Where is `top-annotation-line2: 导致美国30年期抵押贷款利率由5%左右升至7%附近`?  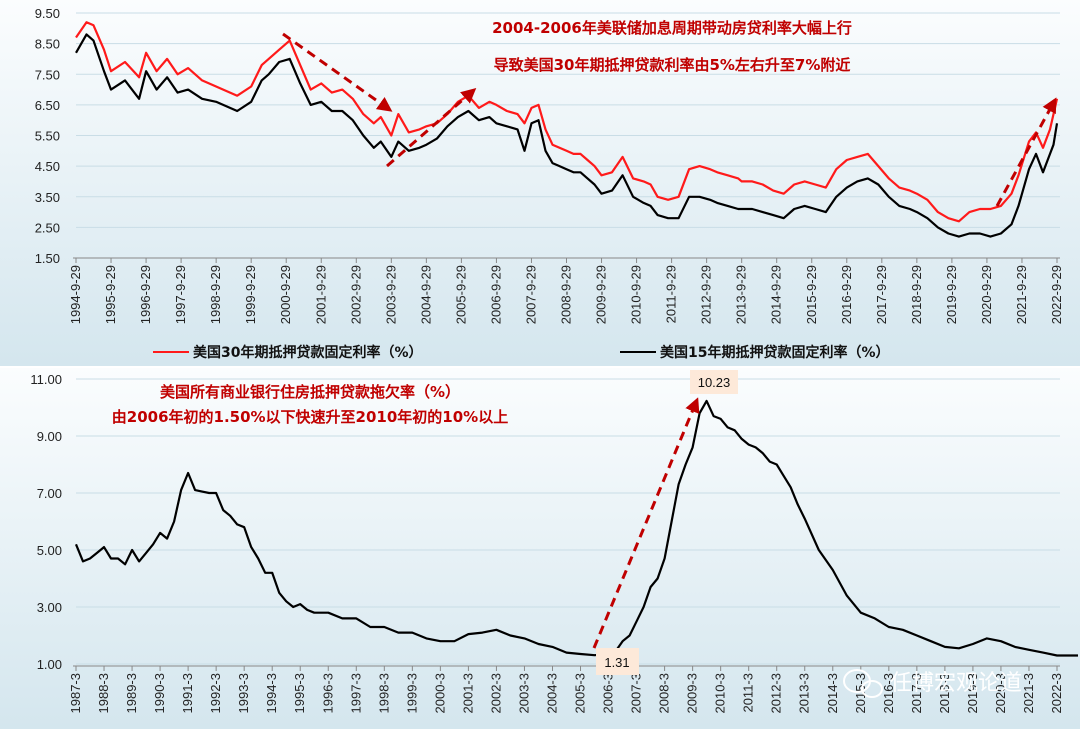 top-annotation-line2: 导致美国30年期抵押贷款利率由5%左右升至7%附近 is located at coordinates (672, 65).